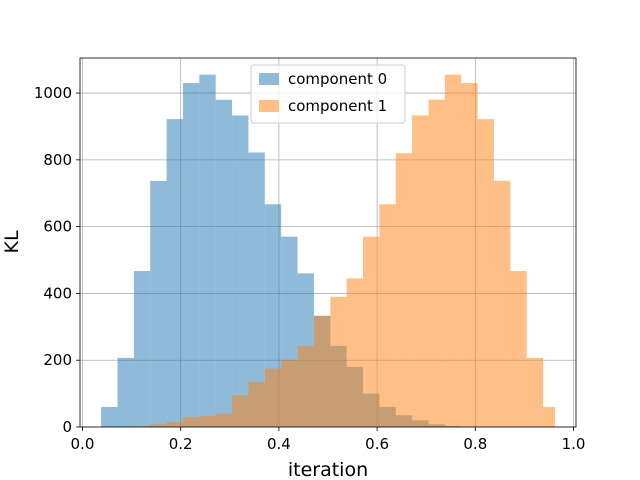 This screenshot has width=640, height=480. What do you see at coordinates (337, 79) in the screenshot?
I see `legend-label-component-0: component 0` at bounding box center [337, 79].